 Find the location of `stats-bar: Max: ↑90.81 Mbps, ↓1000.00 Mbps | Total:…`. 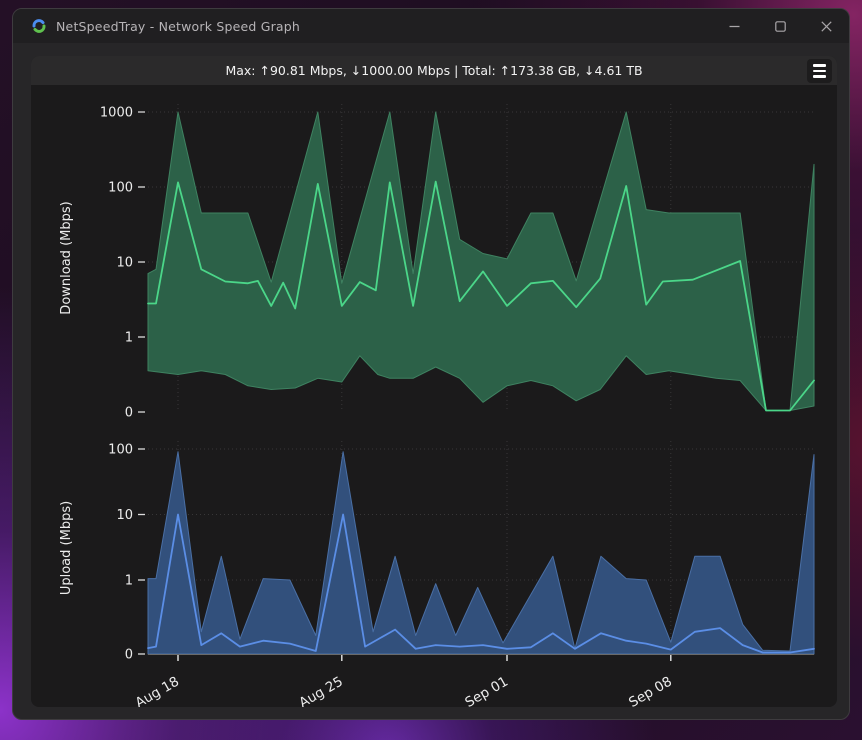

stats-bar: Max: ↑90.81 Mbps, ↓1000.00 Mbps | Total:… is located at coordinates (434, 70).